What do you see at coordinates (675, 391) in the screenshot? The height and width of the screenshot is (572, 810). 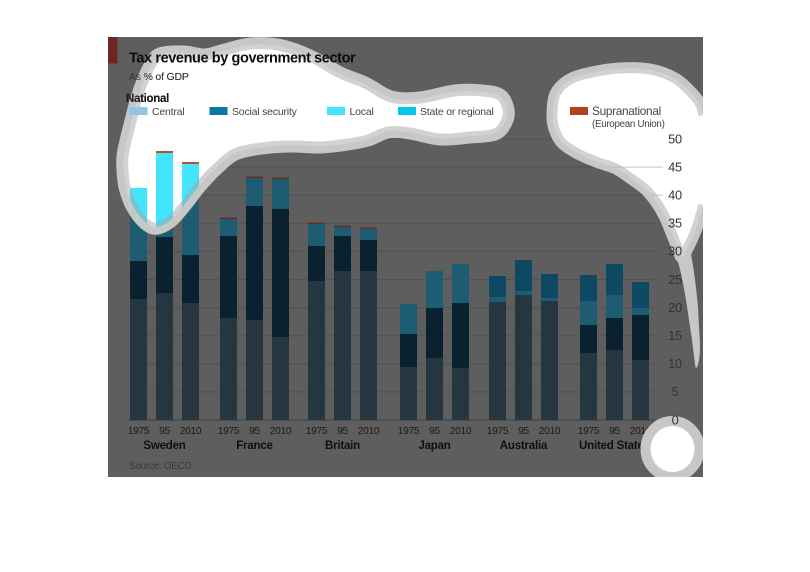 I see `svg-text: 5` at bounding box center [675, 391].